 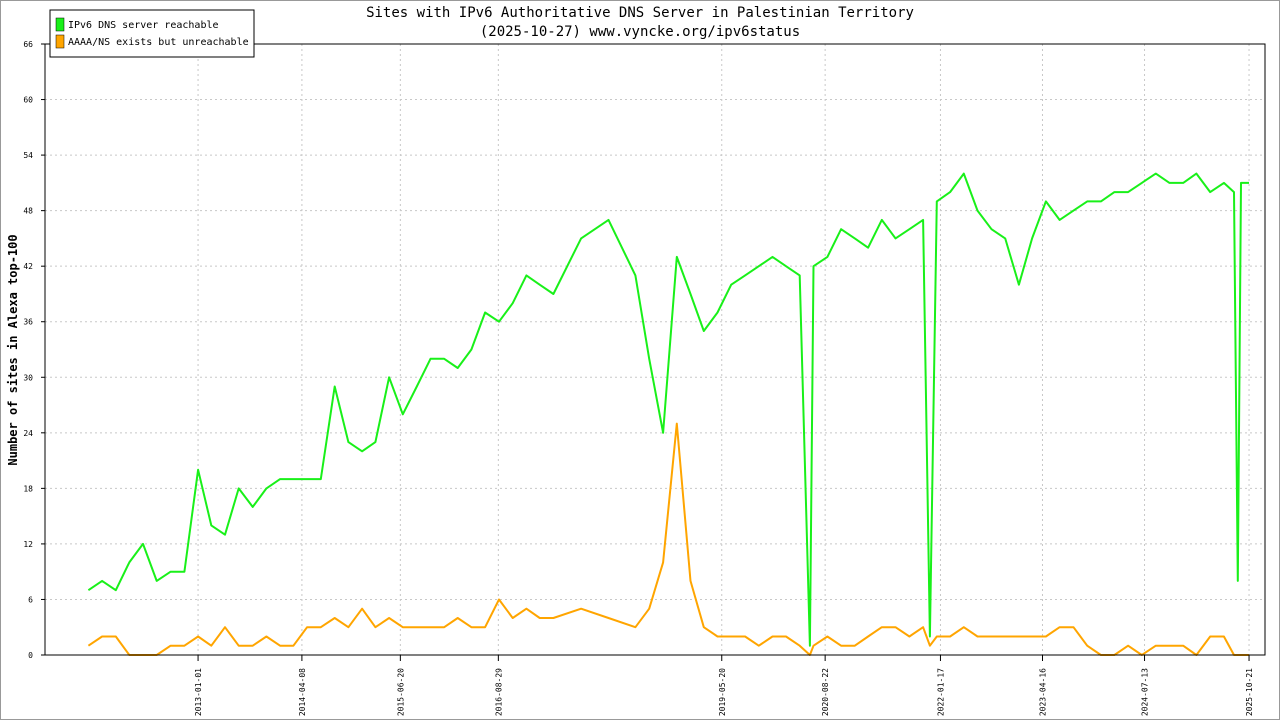 What do you see at coordinates (498, 692) in the screenshot?
I see `x-tick-label: 2016-08-29` at bounding box center [498, 692].